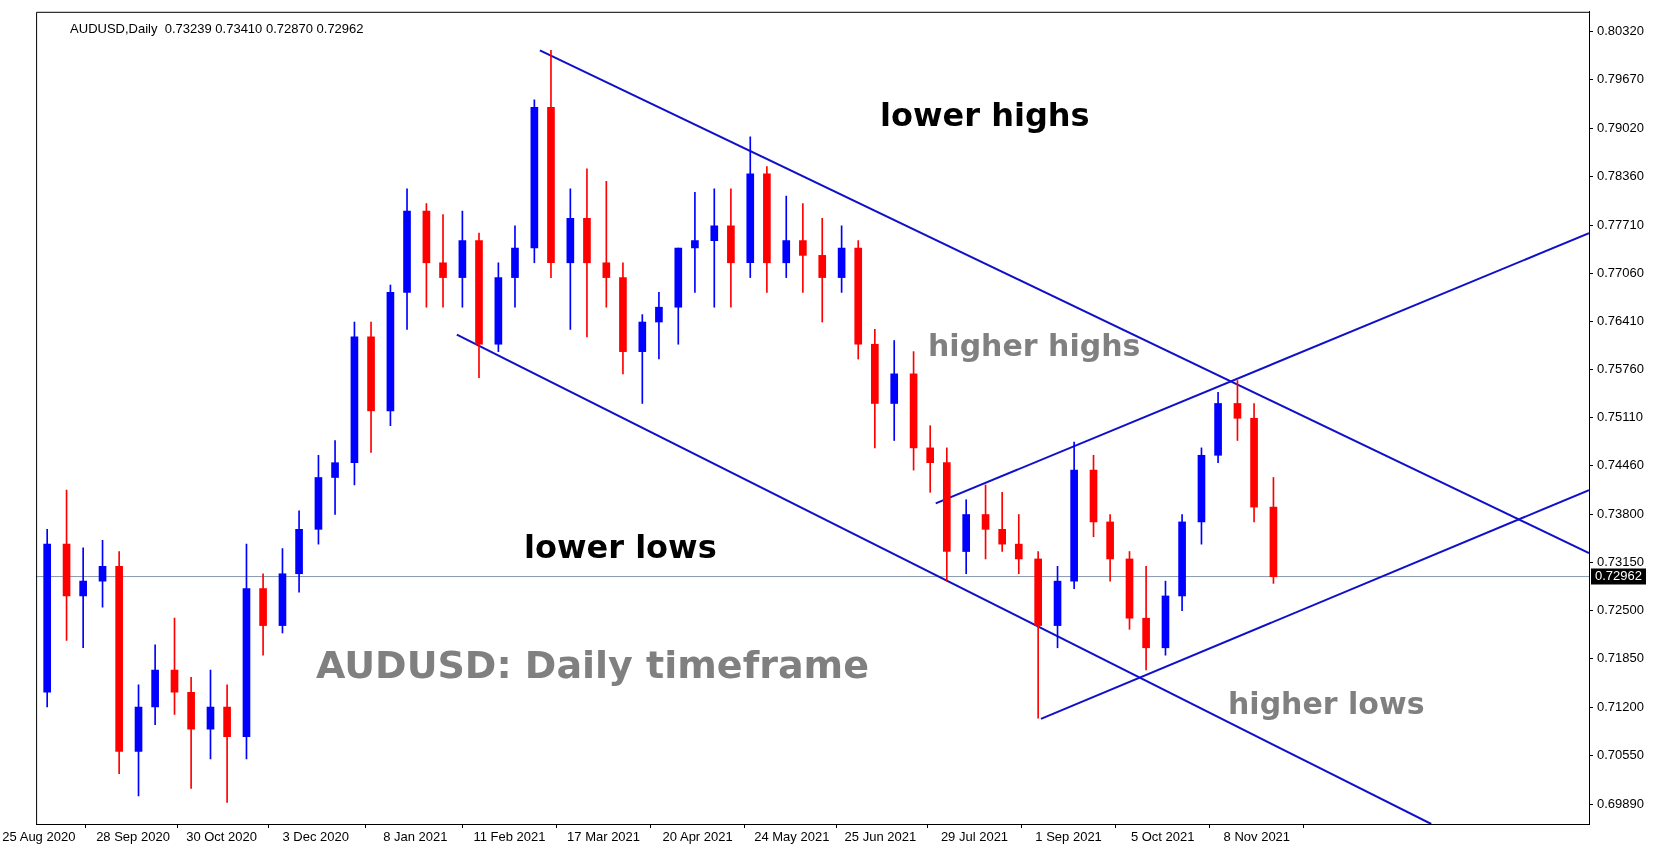  Describe the element at coordinates (985, 115) in the screenshot. I see `annotation: lower highs` at that location.